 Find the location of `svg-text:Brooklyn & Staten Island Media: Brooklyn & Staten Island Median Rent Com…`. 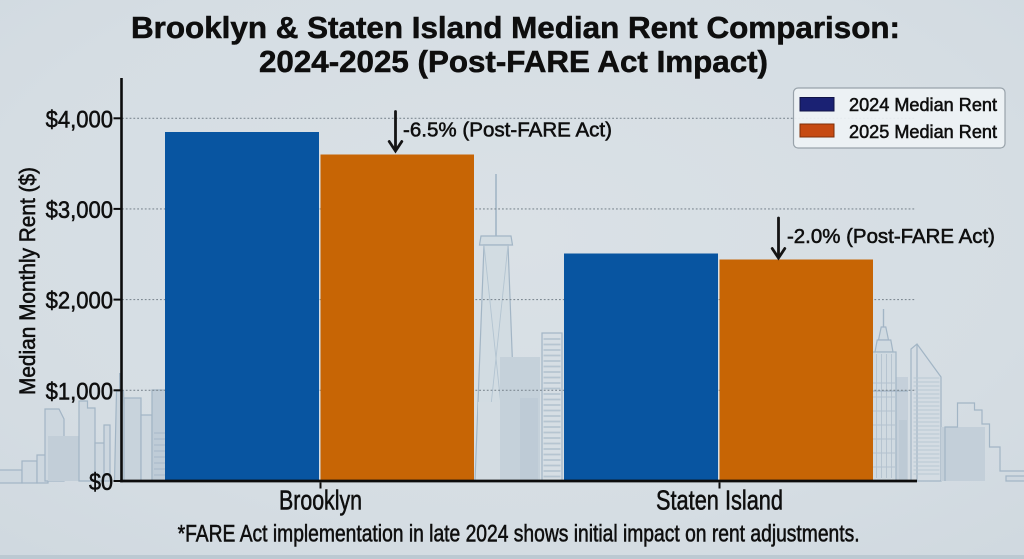

svg-text:Brooklyn & Staten Island Media: Brooklyn & Staten Island Median Rent Com… is located at coordinates (515, 27).